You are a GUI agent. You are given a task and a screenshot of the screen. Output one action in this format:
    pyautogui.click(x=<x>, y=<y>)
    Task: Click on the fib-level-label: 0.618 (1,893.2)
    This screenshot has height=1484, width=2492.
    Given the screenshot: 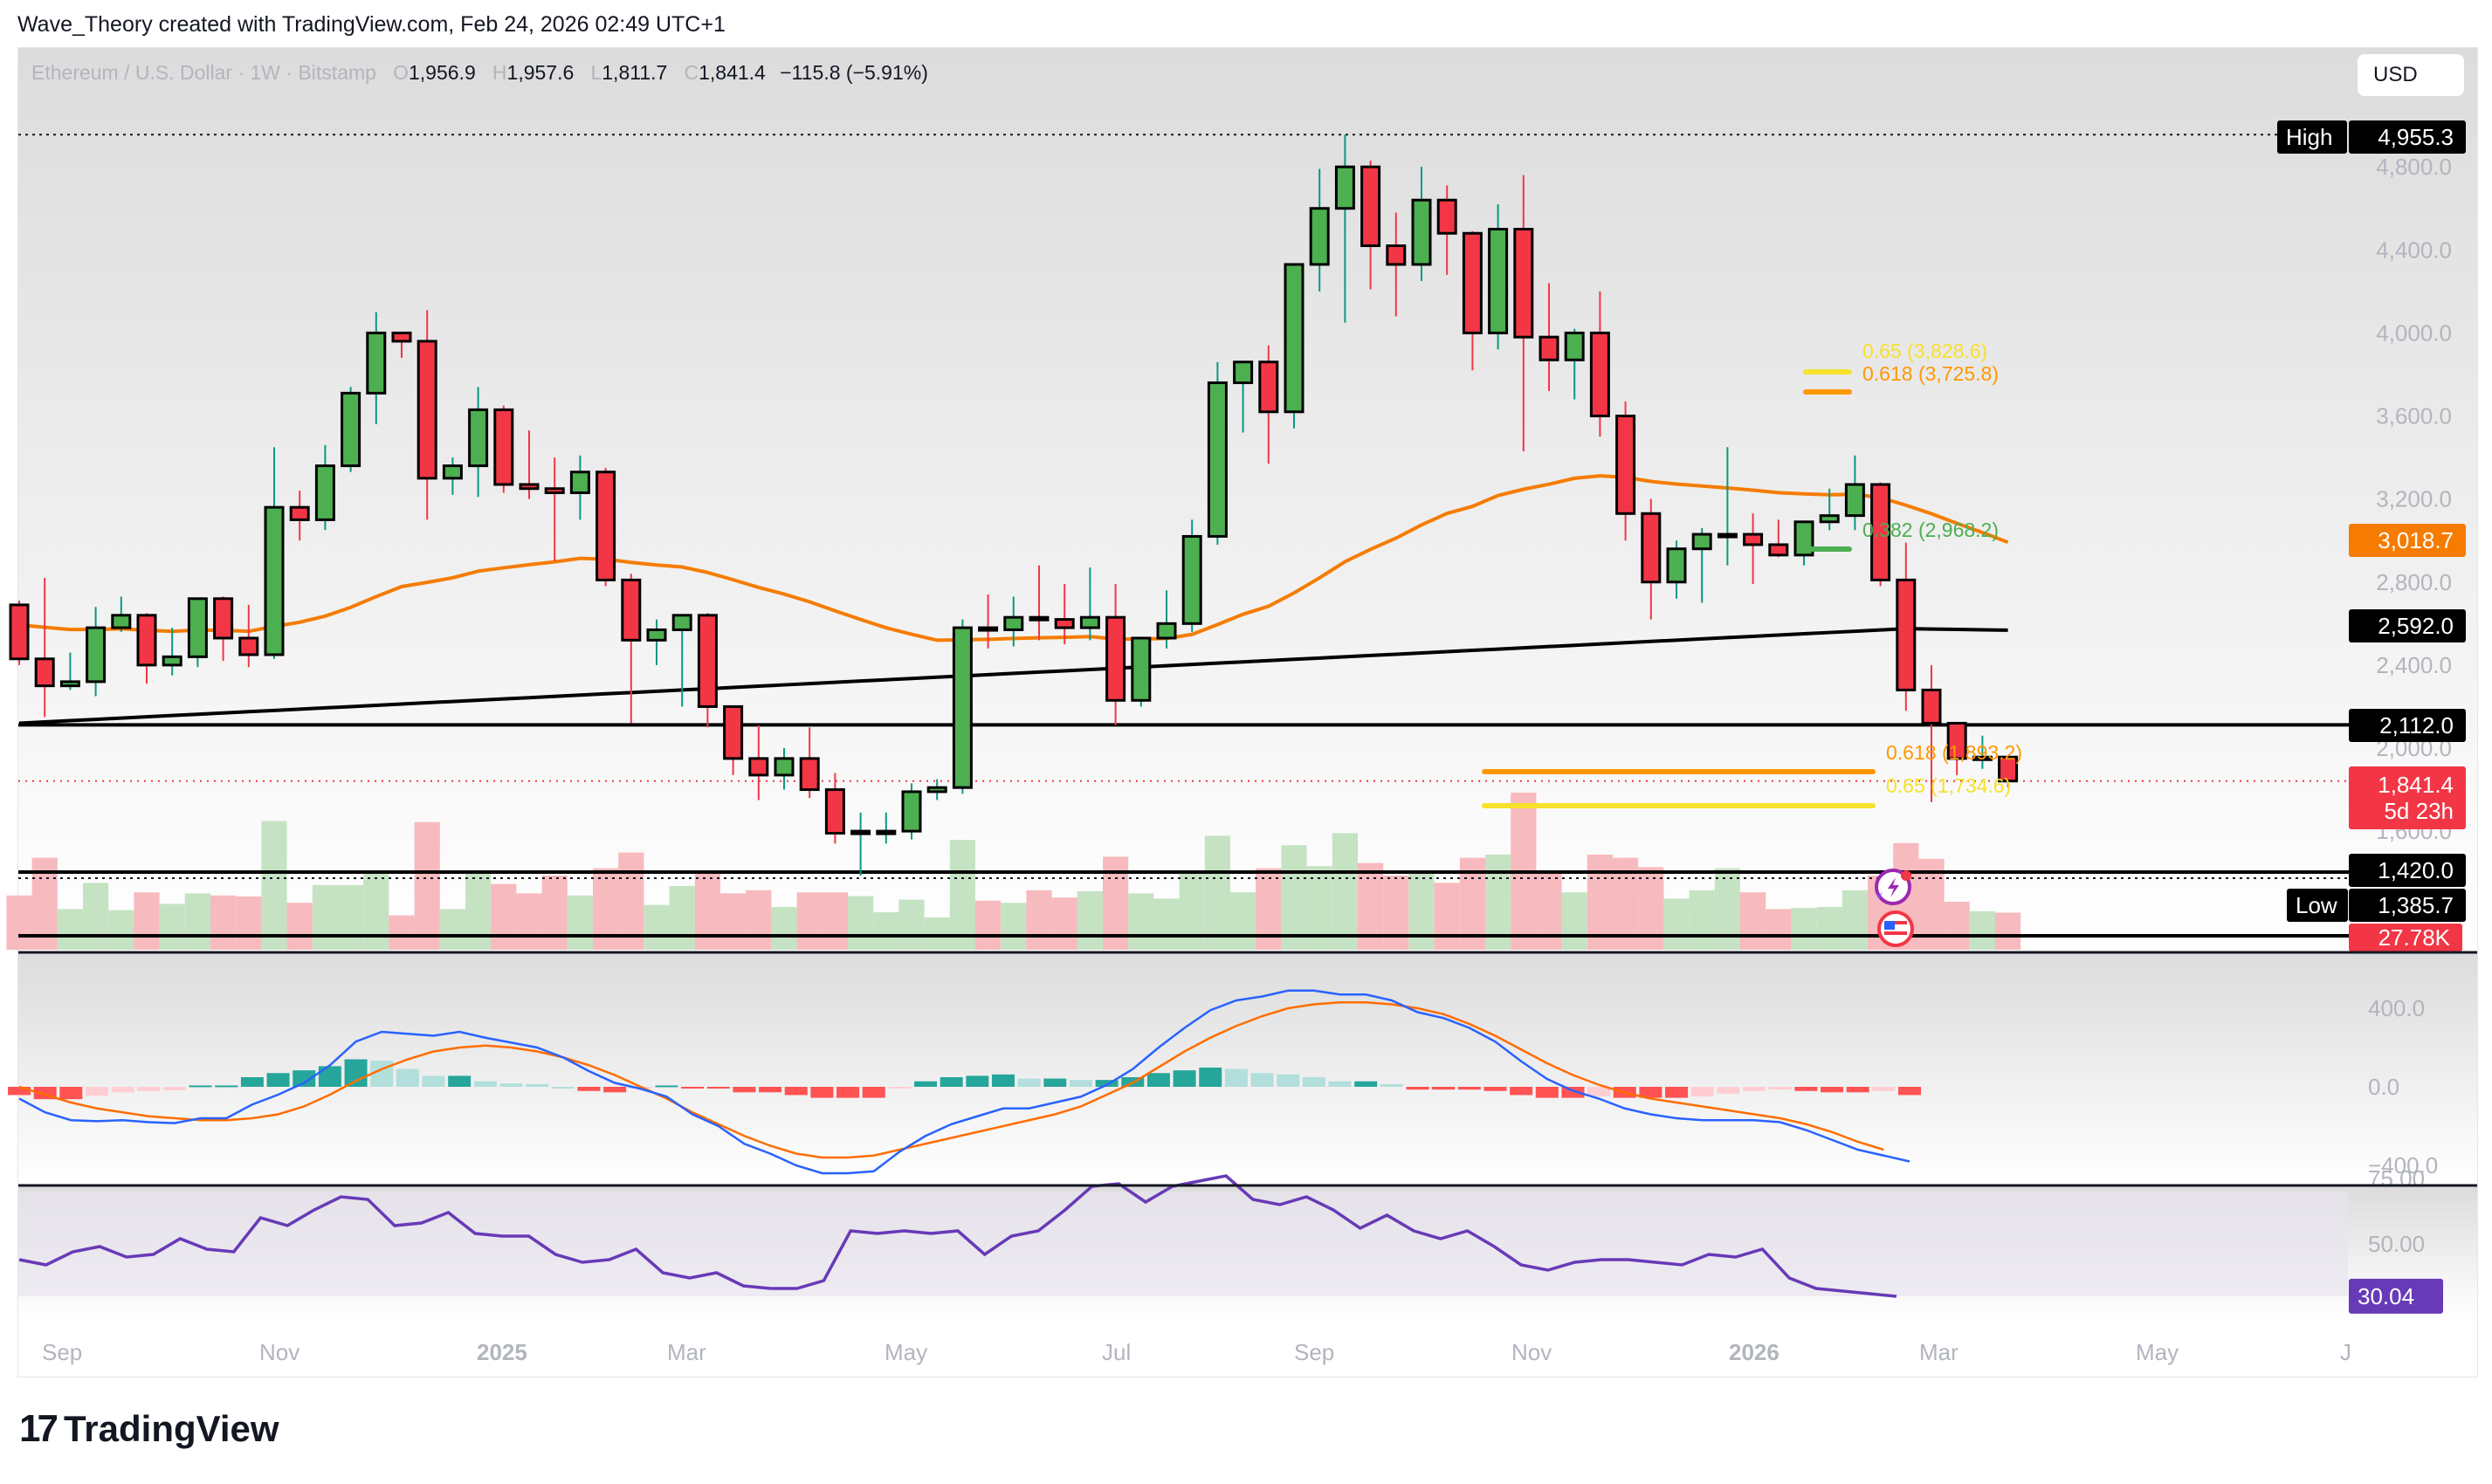 What is the action you would take?
    pyautogui.click(x=1954, y=752)
    